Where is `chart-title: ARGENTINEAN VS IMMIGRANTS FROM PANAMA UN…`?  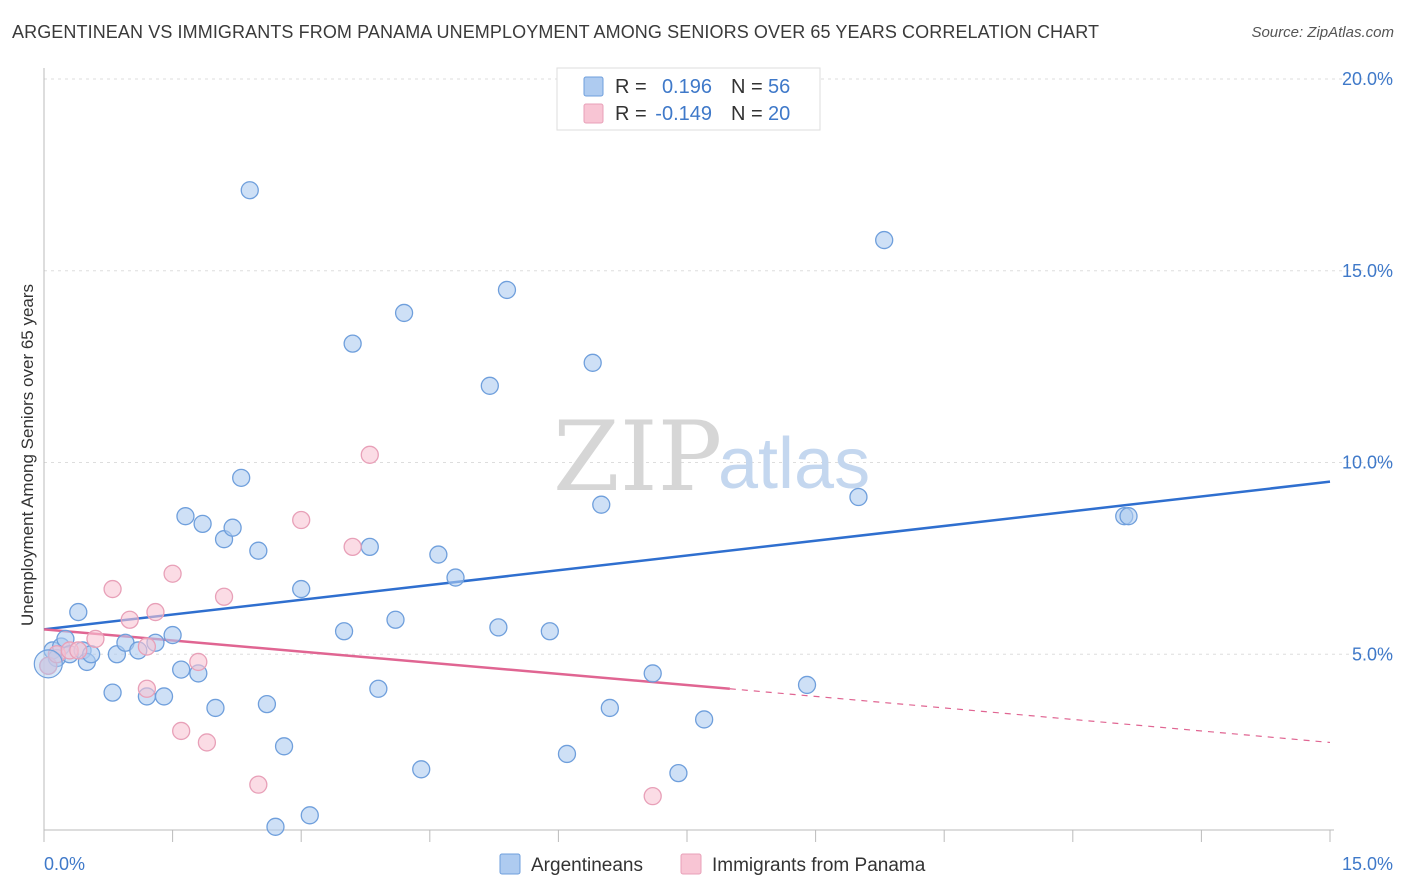
chart-title: ARGENTINEAN VS IMMIGRANTS FROM PANAMA UN… is located at coordinates (556, 32).